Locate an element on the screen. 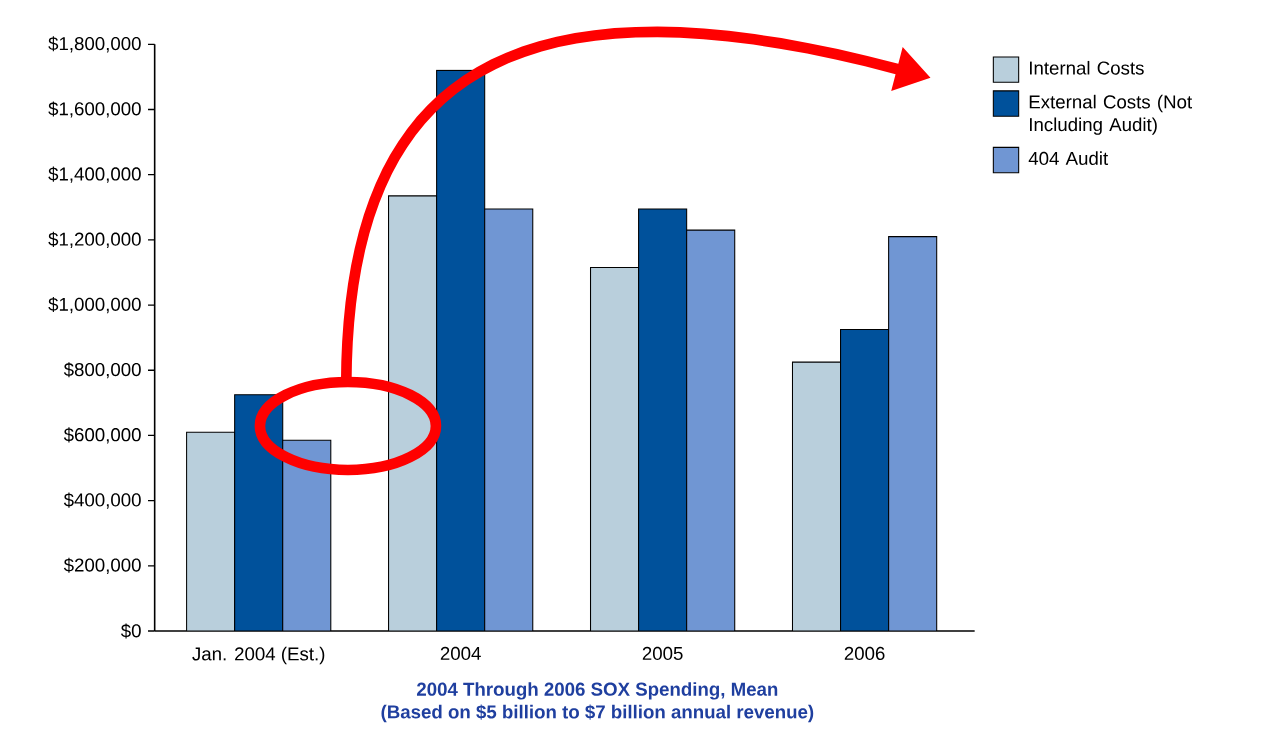  y-tick-label: $400,000 is located at coordinates (102, 500).